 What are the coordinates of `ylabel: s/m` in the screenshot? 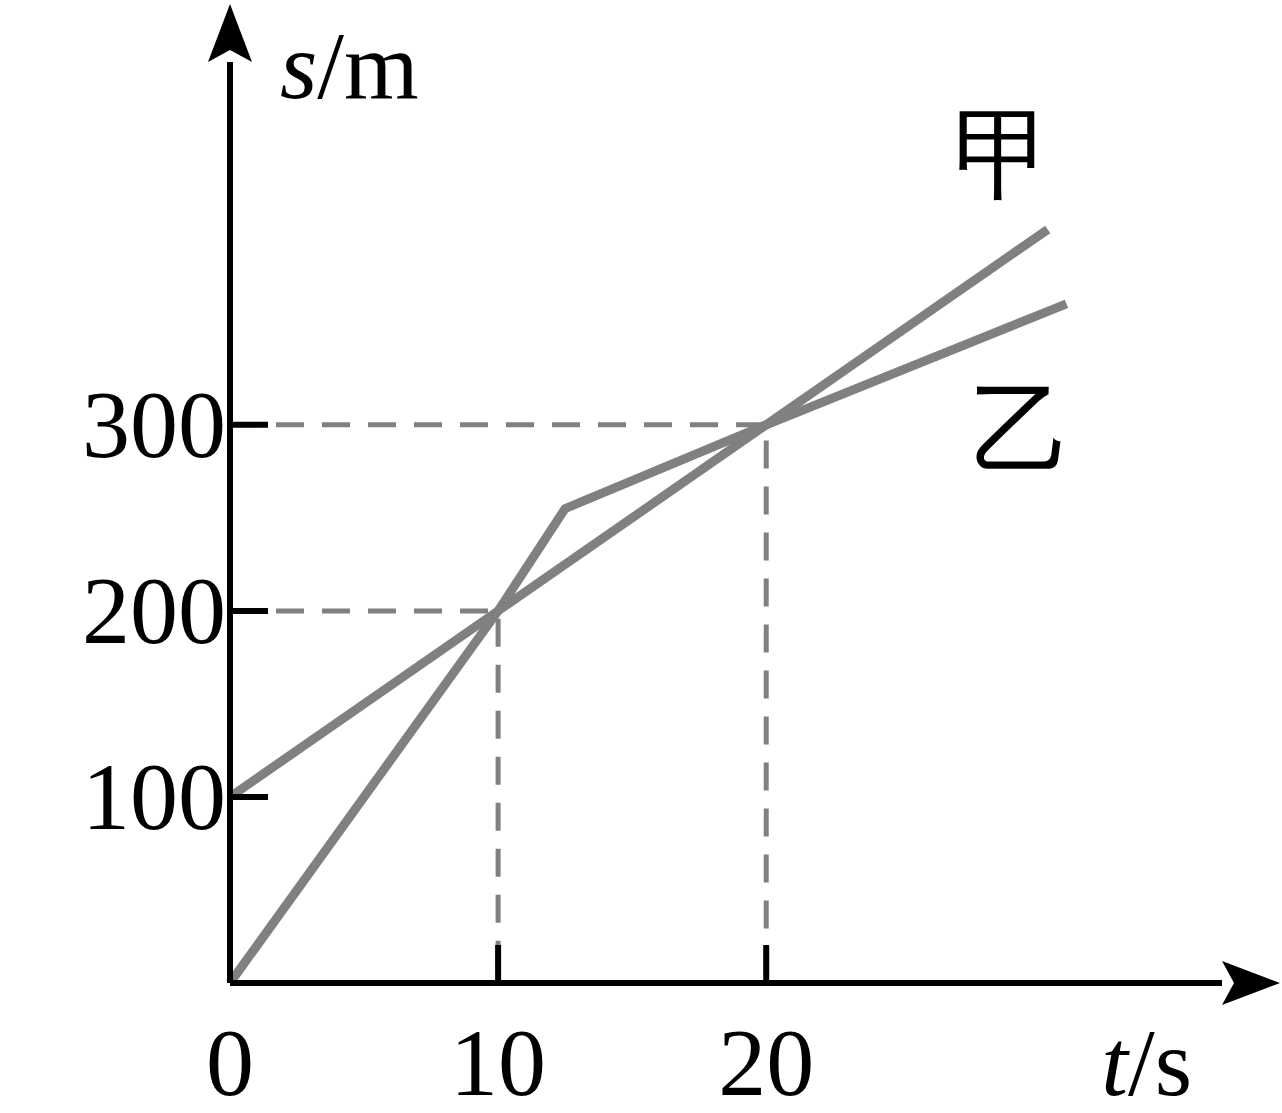 It's located at (349, 65).